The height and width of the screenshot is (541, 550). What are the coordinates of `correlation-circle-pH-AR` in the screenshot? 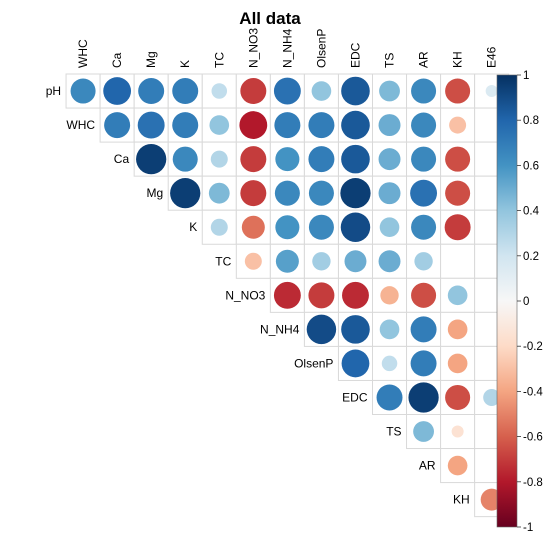 It's located at (424, 91).